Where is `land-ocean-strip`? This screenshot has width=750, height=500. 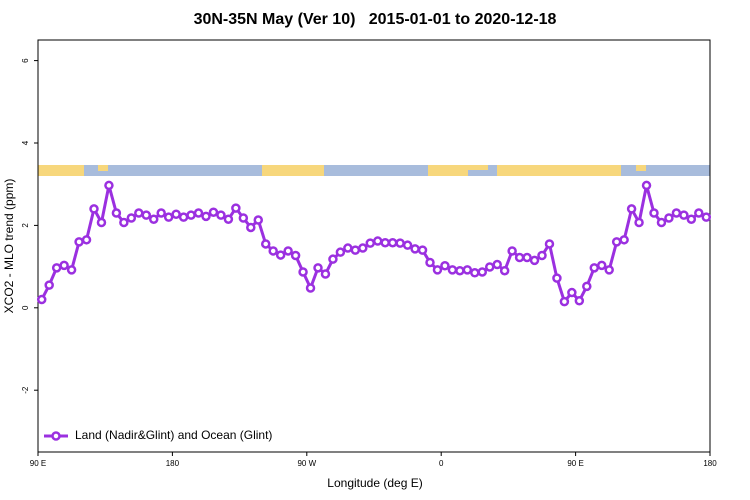
land-ocean-strip is located at coordinates (374, 170).